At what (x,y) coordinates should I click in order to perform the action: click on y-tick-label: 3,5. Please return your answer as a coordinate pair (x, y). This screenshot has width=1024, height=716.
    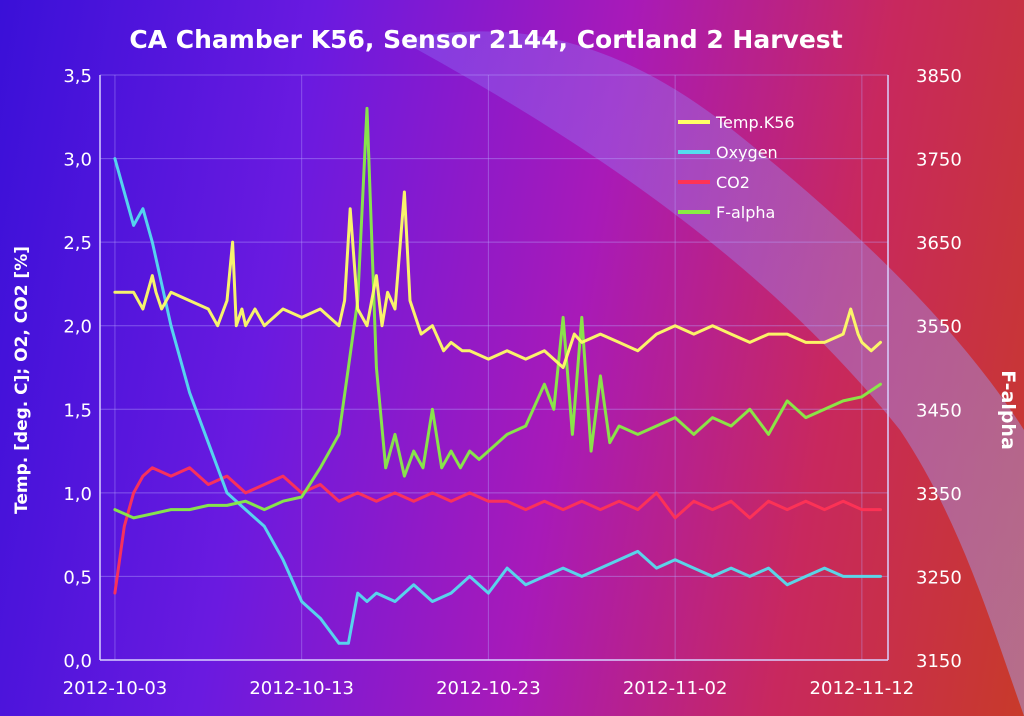
    Looking at the image, I should click on (77, 76).